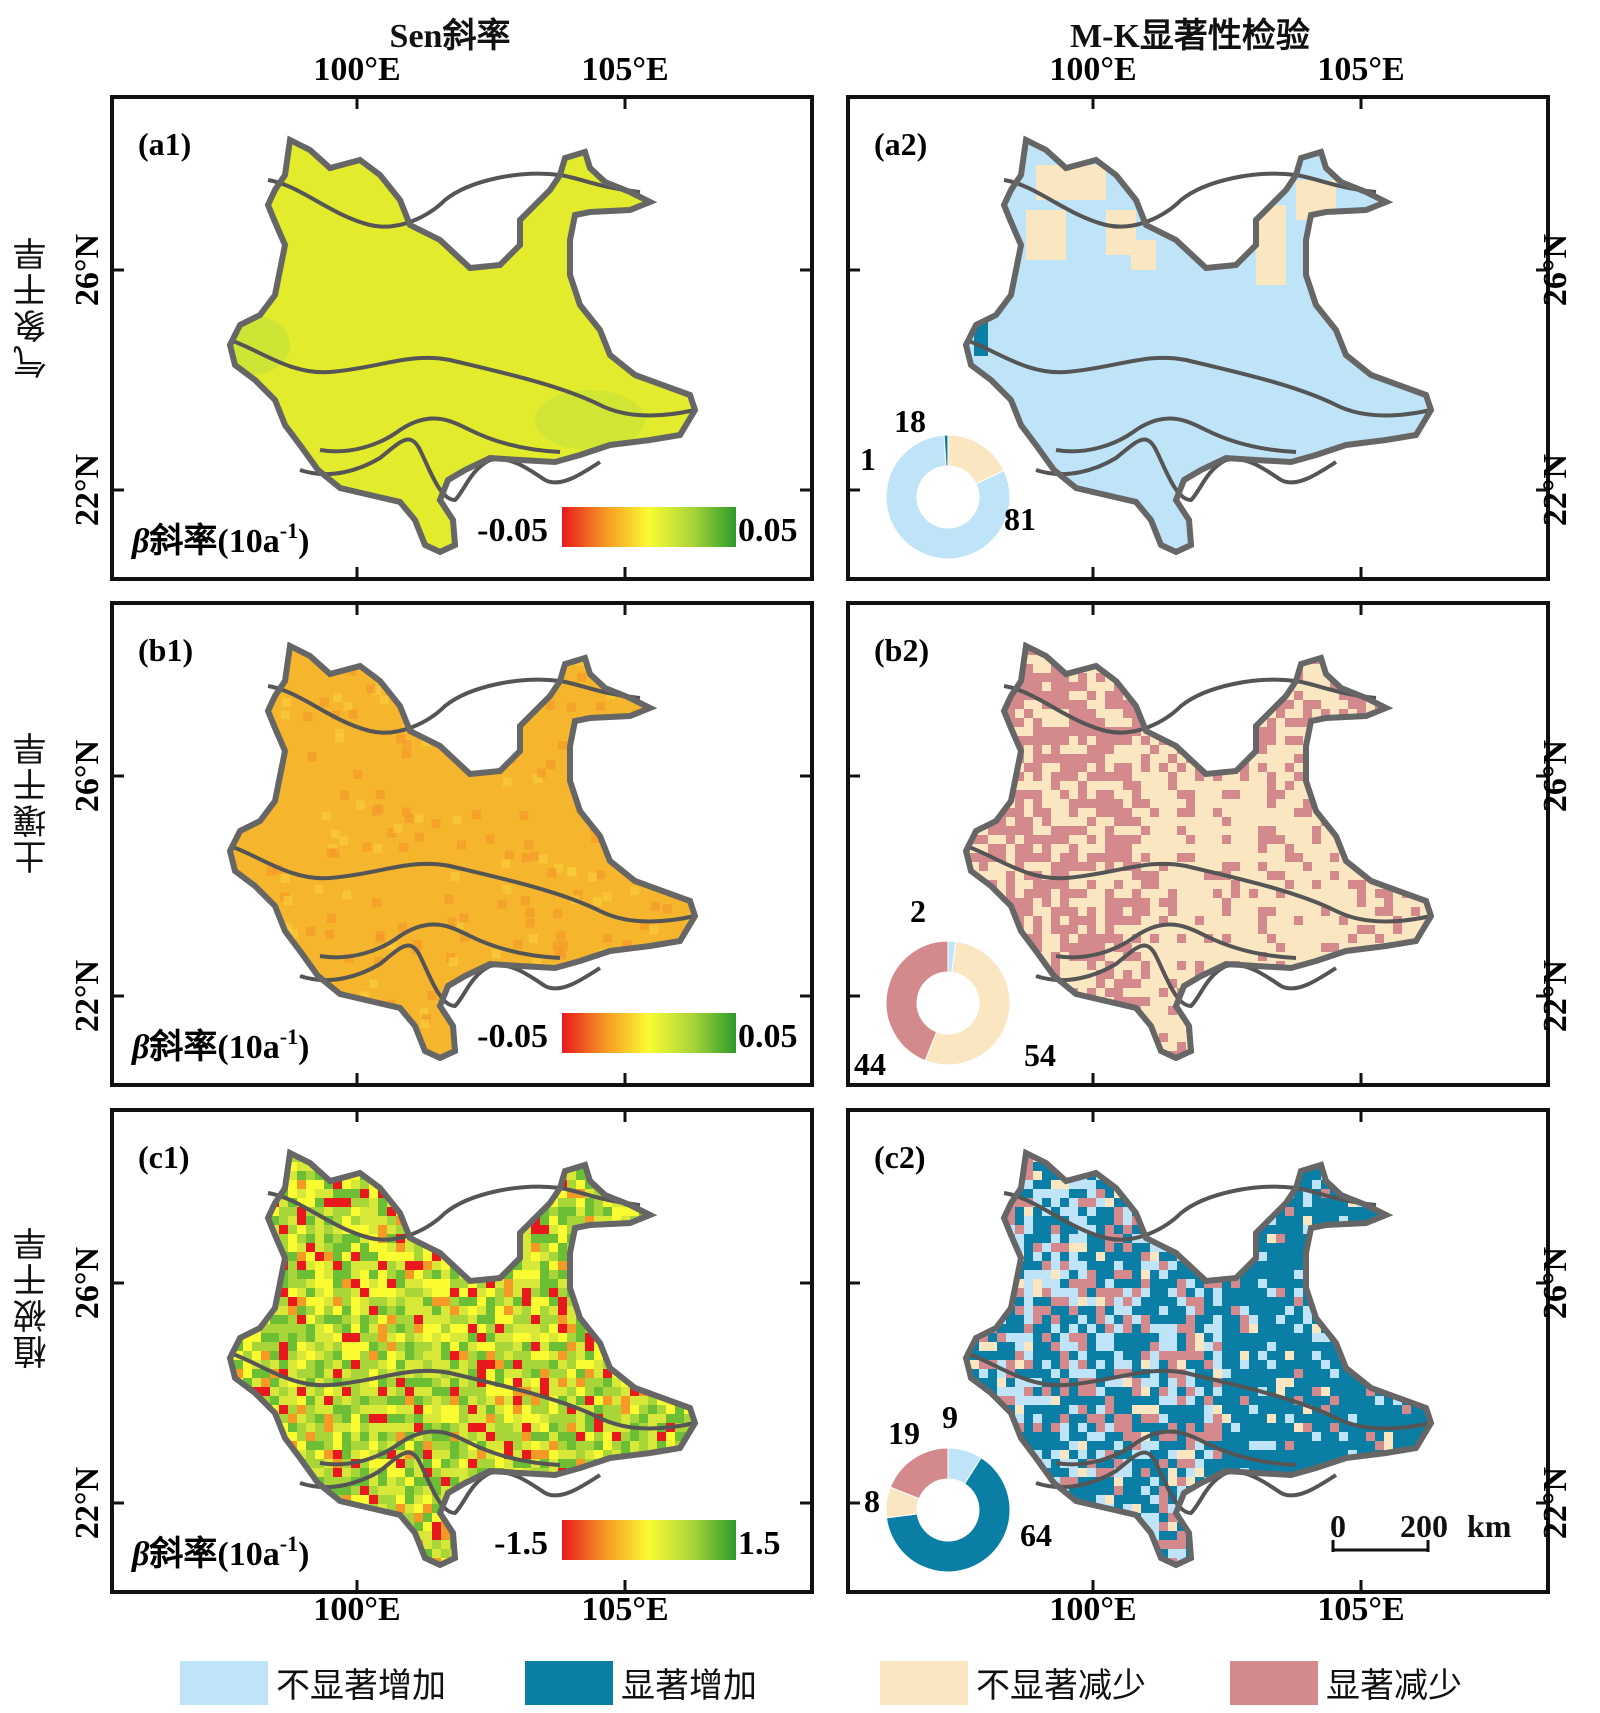 The width and height of the screenshot is (1600, 1713). I want to click on panel-label-c1: (c1), so click(164, 1157).